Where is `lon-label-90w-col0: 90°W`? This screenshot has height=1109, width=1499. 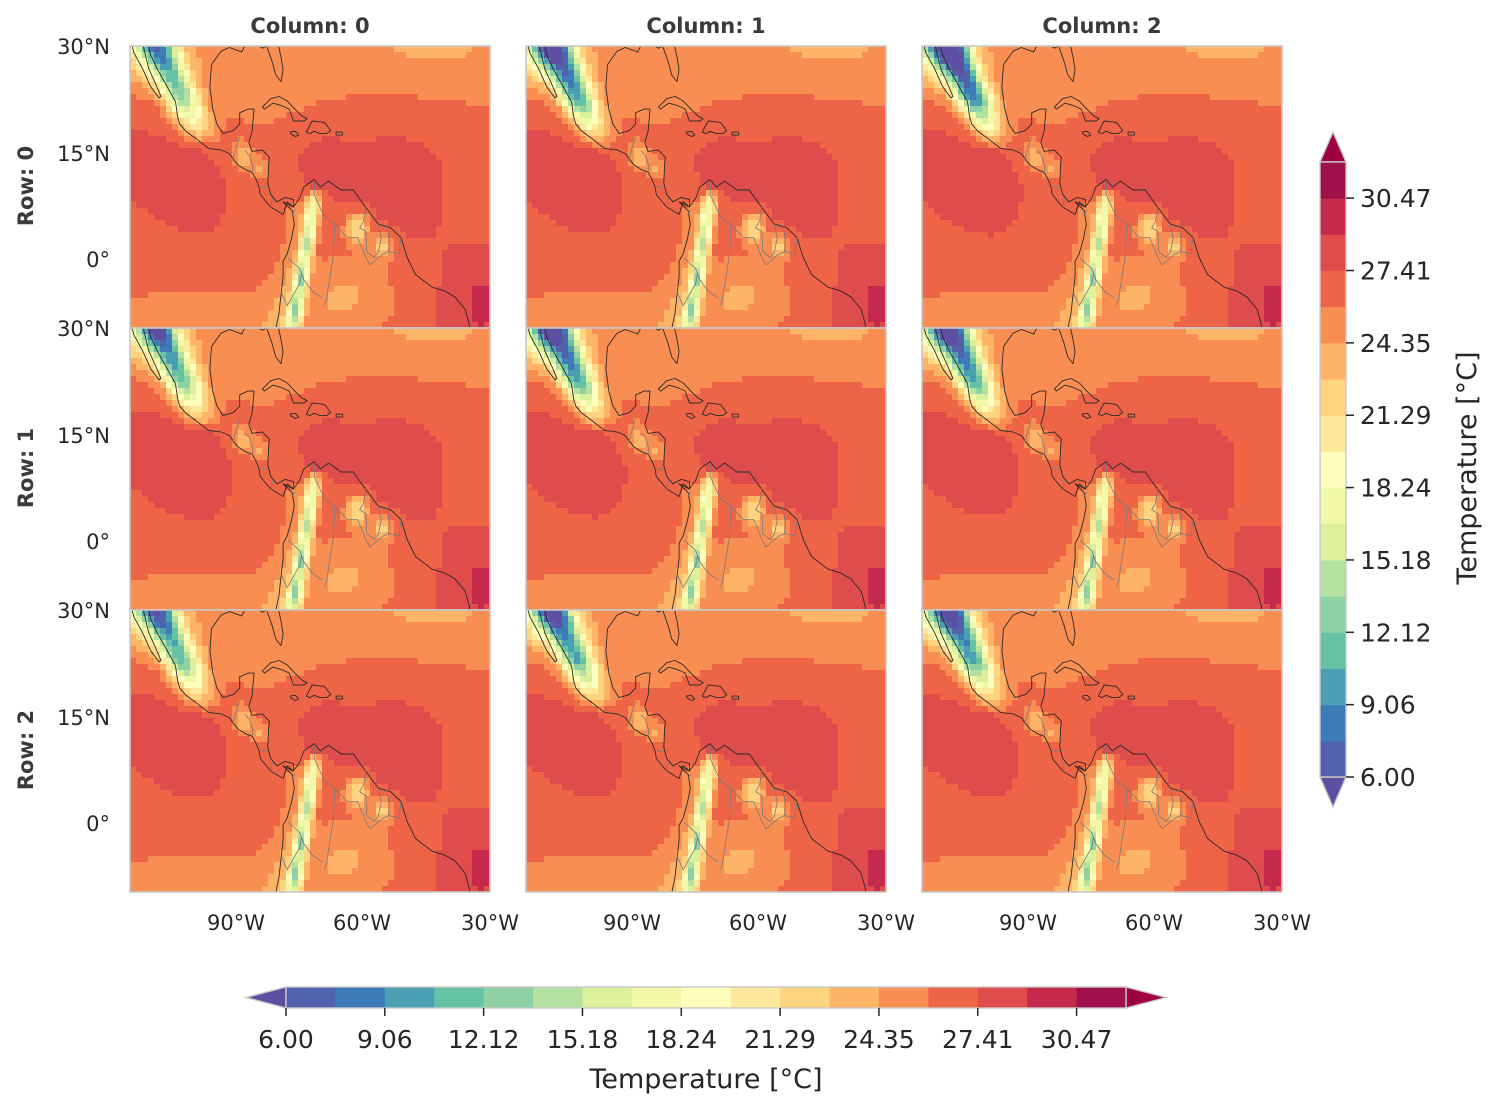 lon-label-90w-col0: 90°W is located at coordinates (236, 923).